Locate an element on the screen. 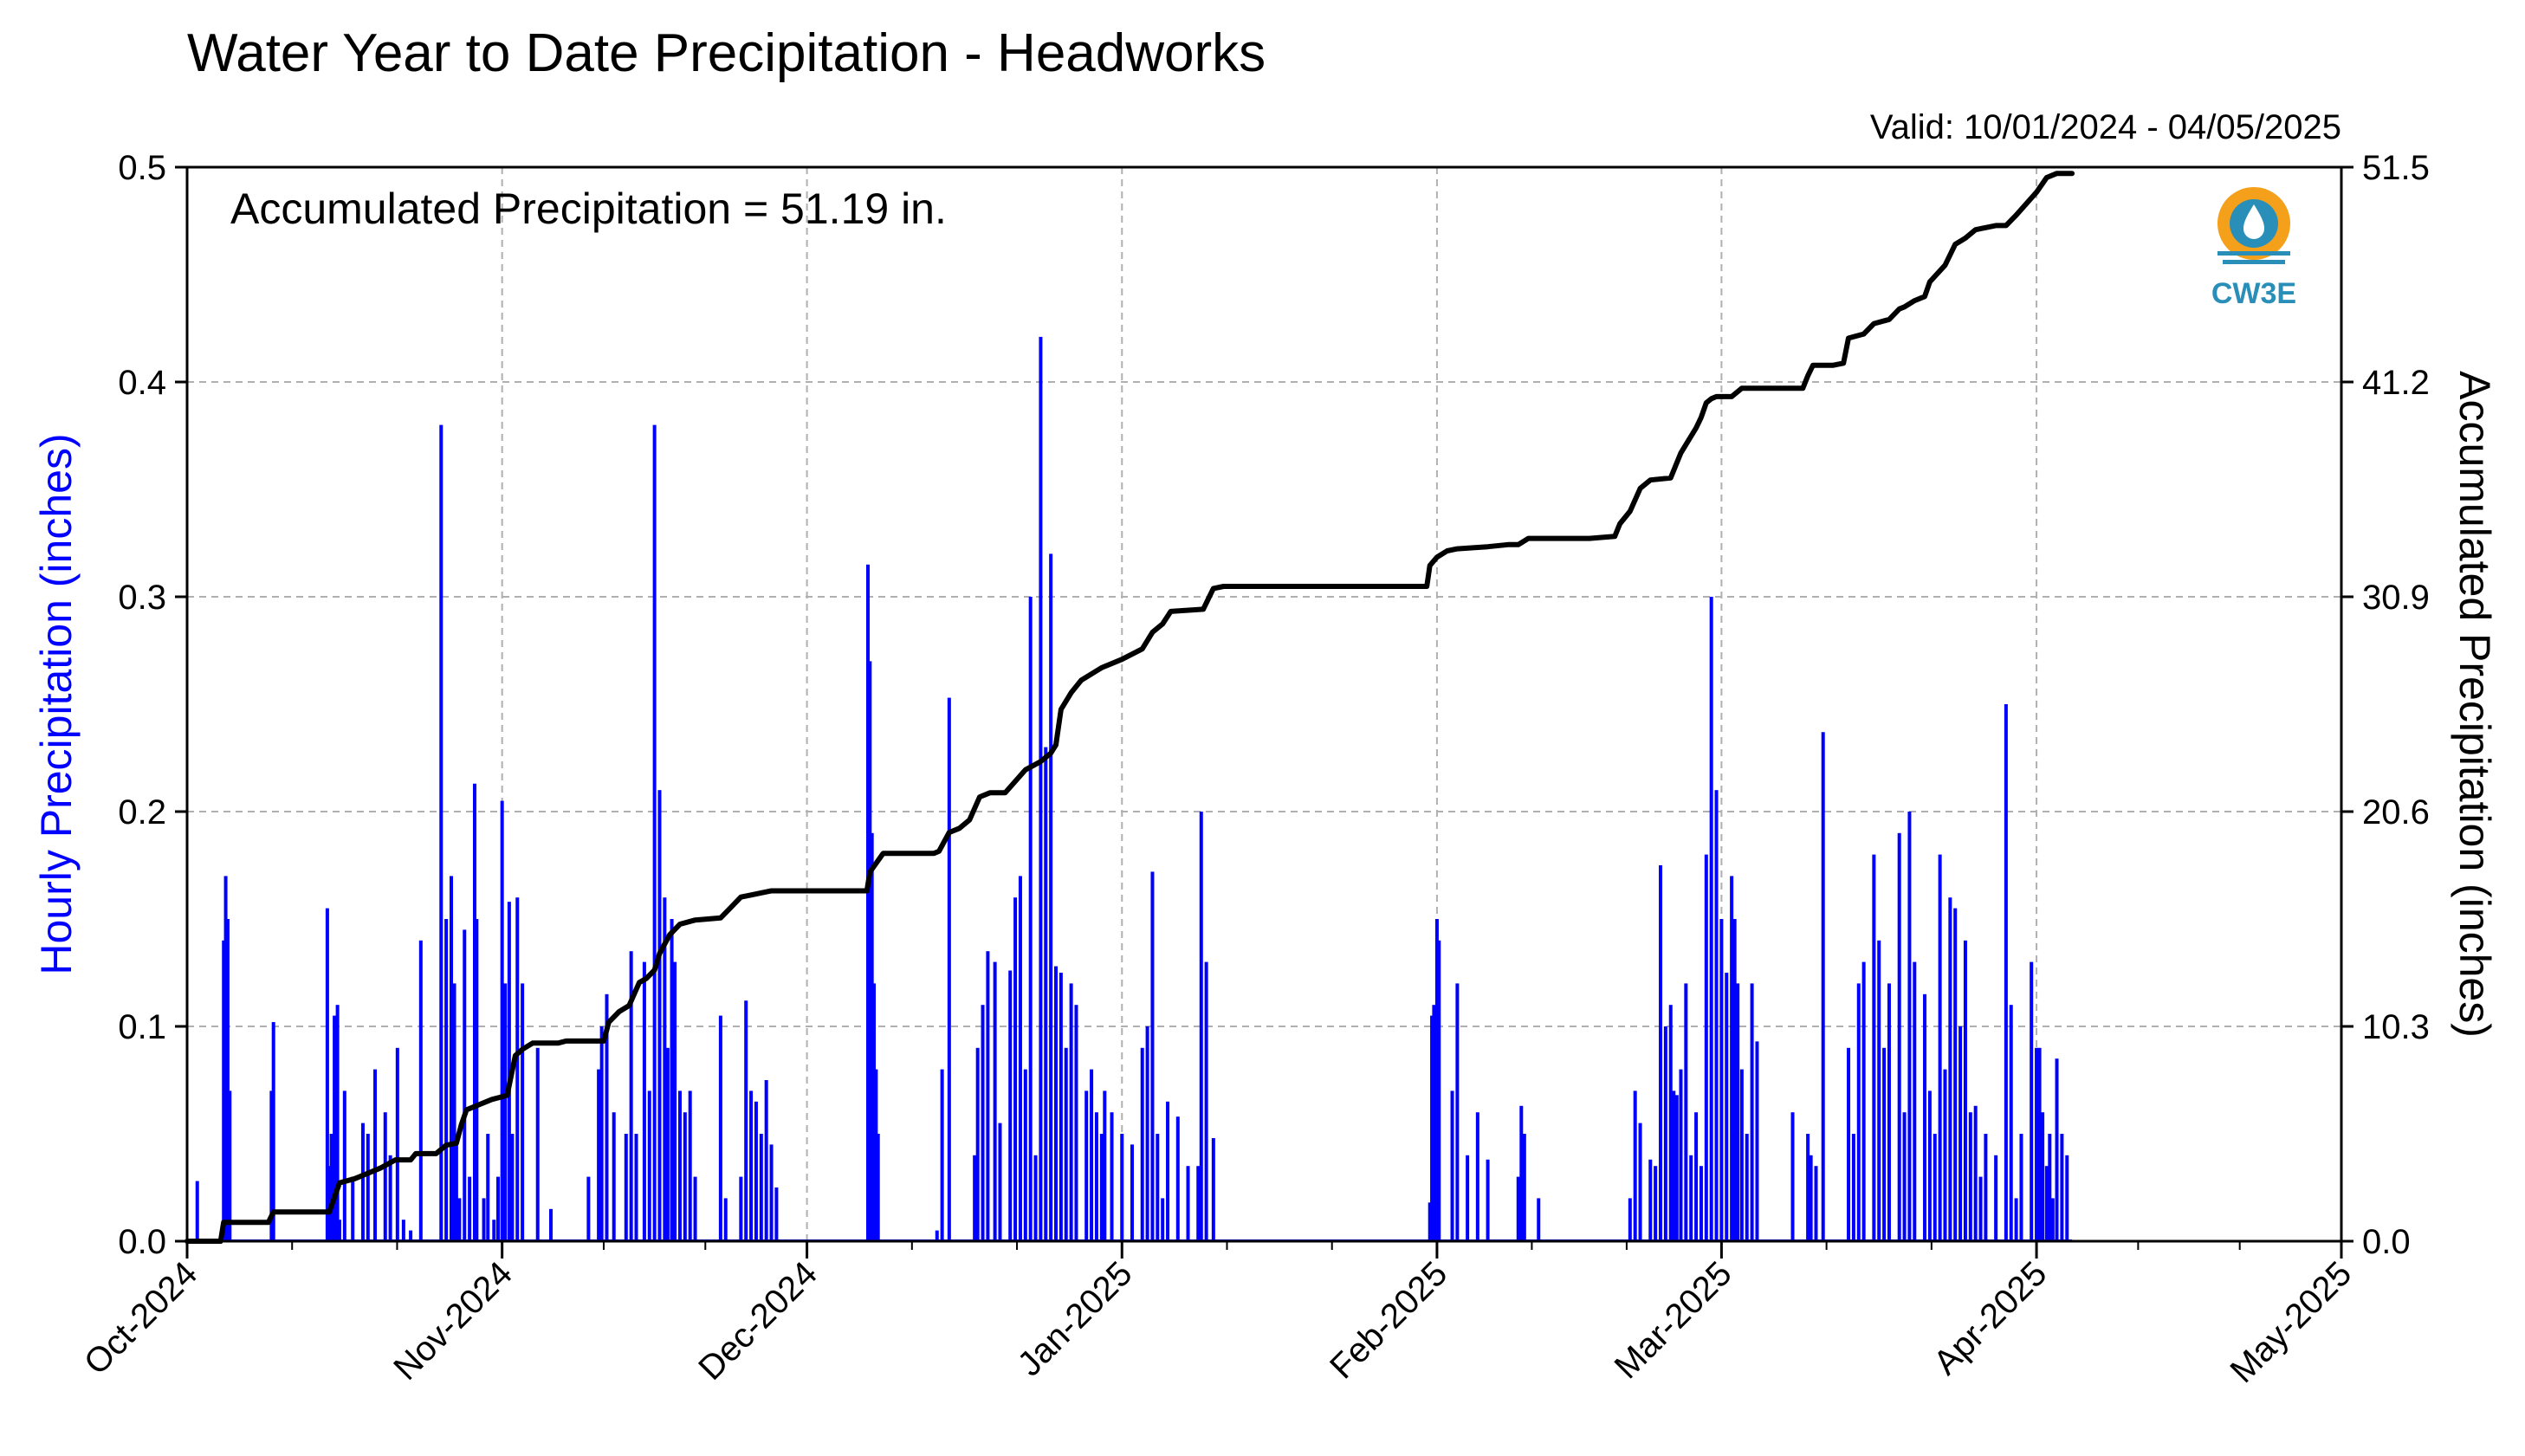 The height and width of the screenshot is (1456, 2525). y-right-tick-label: 41.2 is located at coordinates (2396, 383).